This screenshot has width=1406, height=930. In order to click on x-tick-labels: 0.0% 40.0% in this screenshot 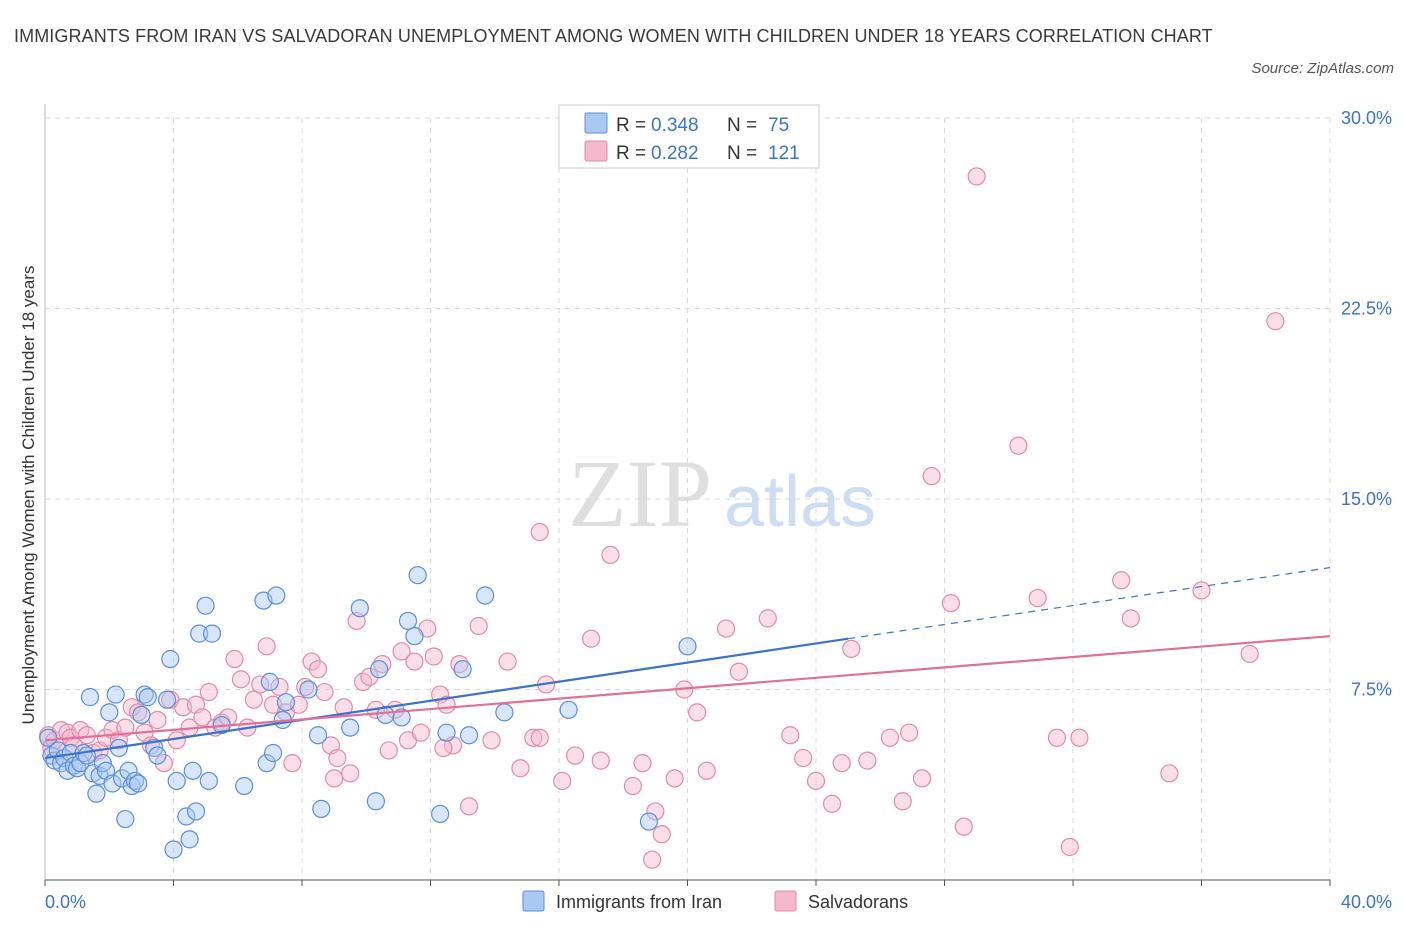, I will do `click(718, 902)`.